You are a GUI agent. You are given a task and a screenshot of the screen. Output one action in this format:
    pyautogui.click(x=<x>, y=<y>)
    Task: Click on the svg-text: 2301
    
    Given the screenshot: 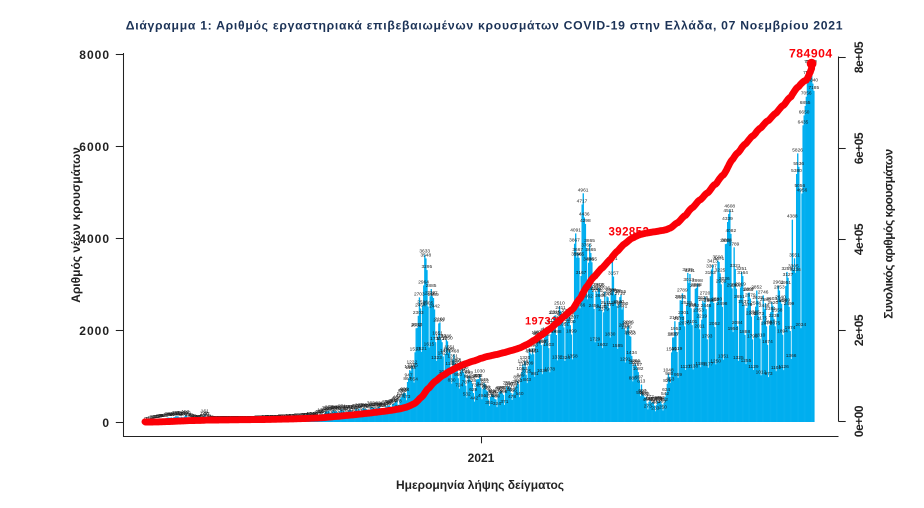 What is the action you would take?
    pyautogui.click(x=683, y=313)
    